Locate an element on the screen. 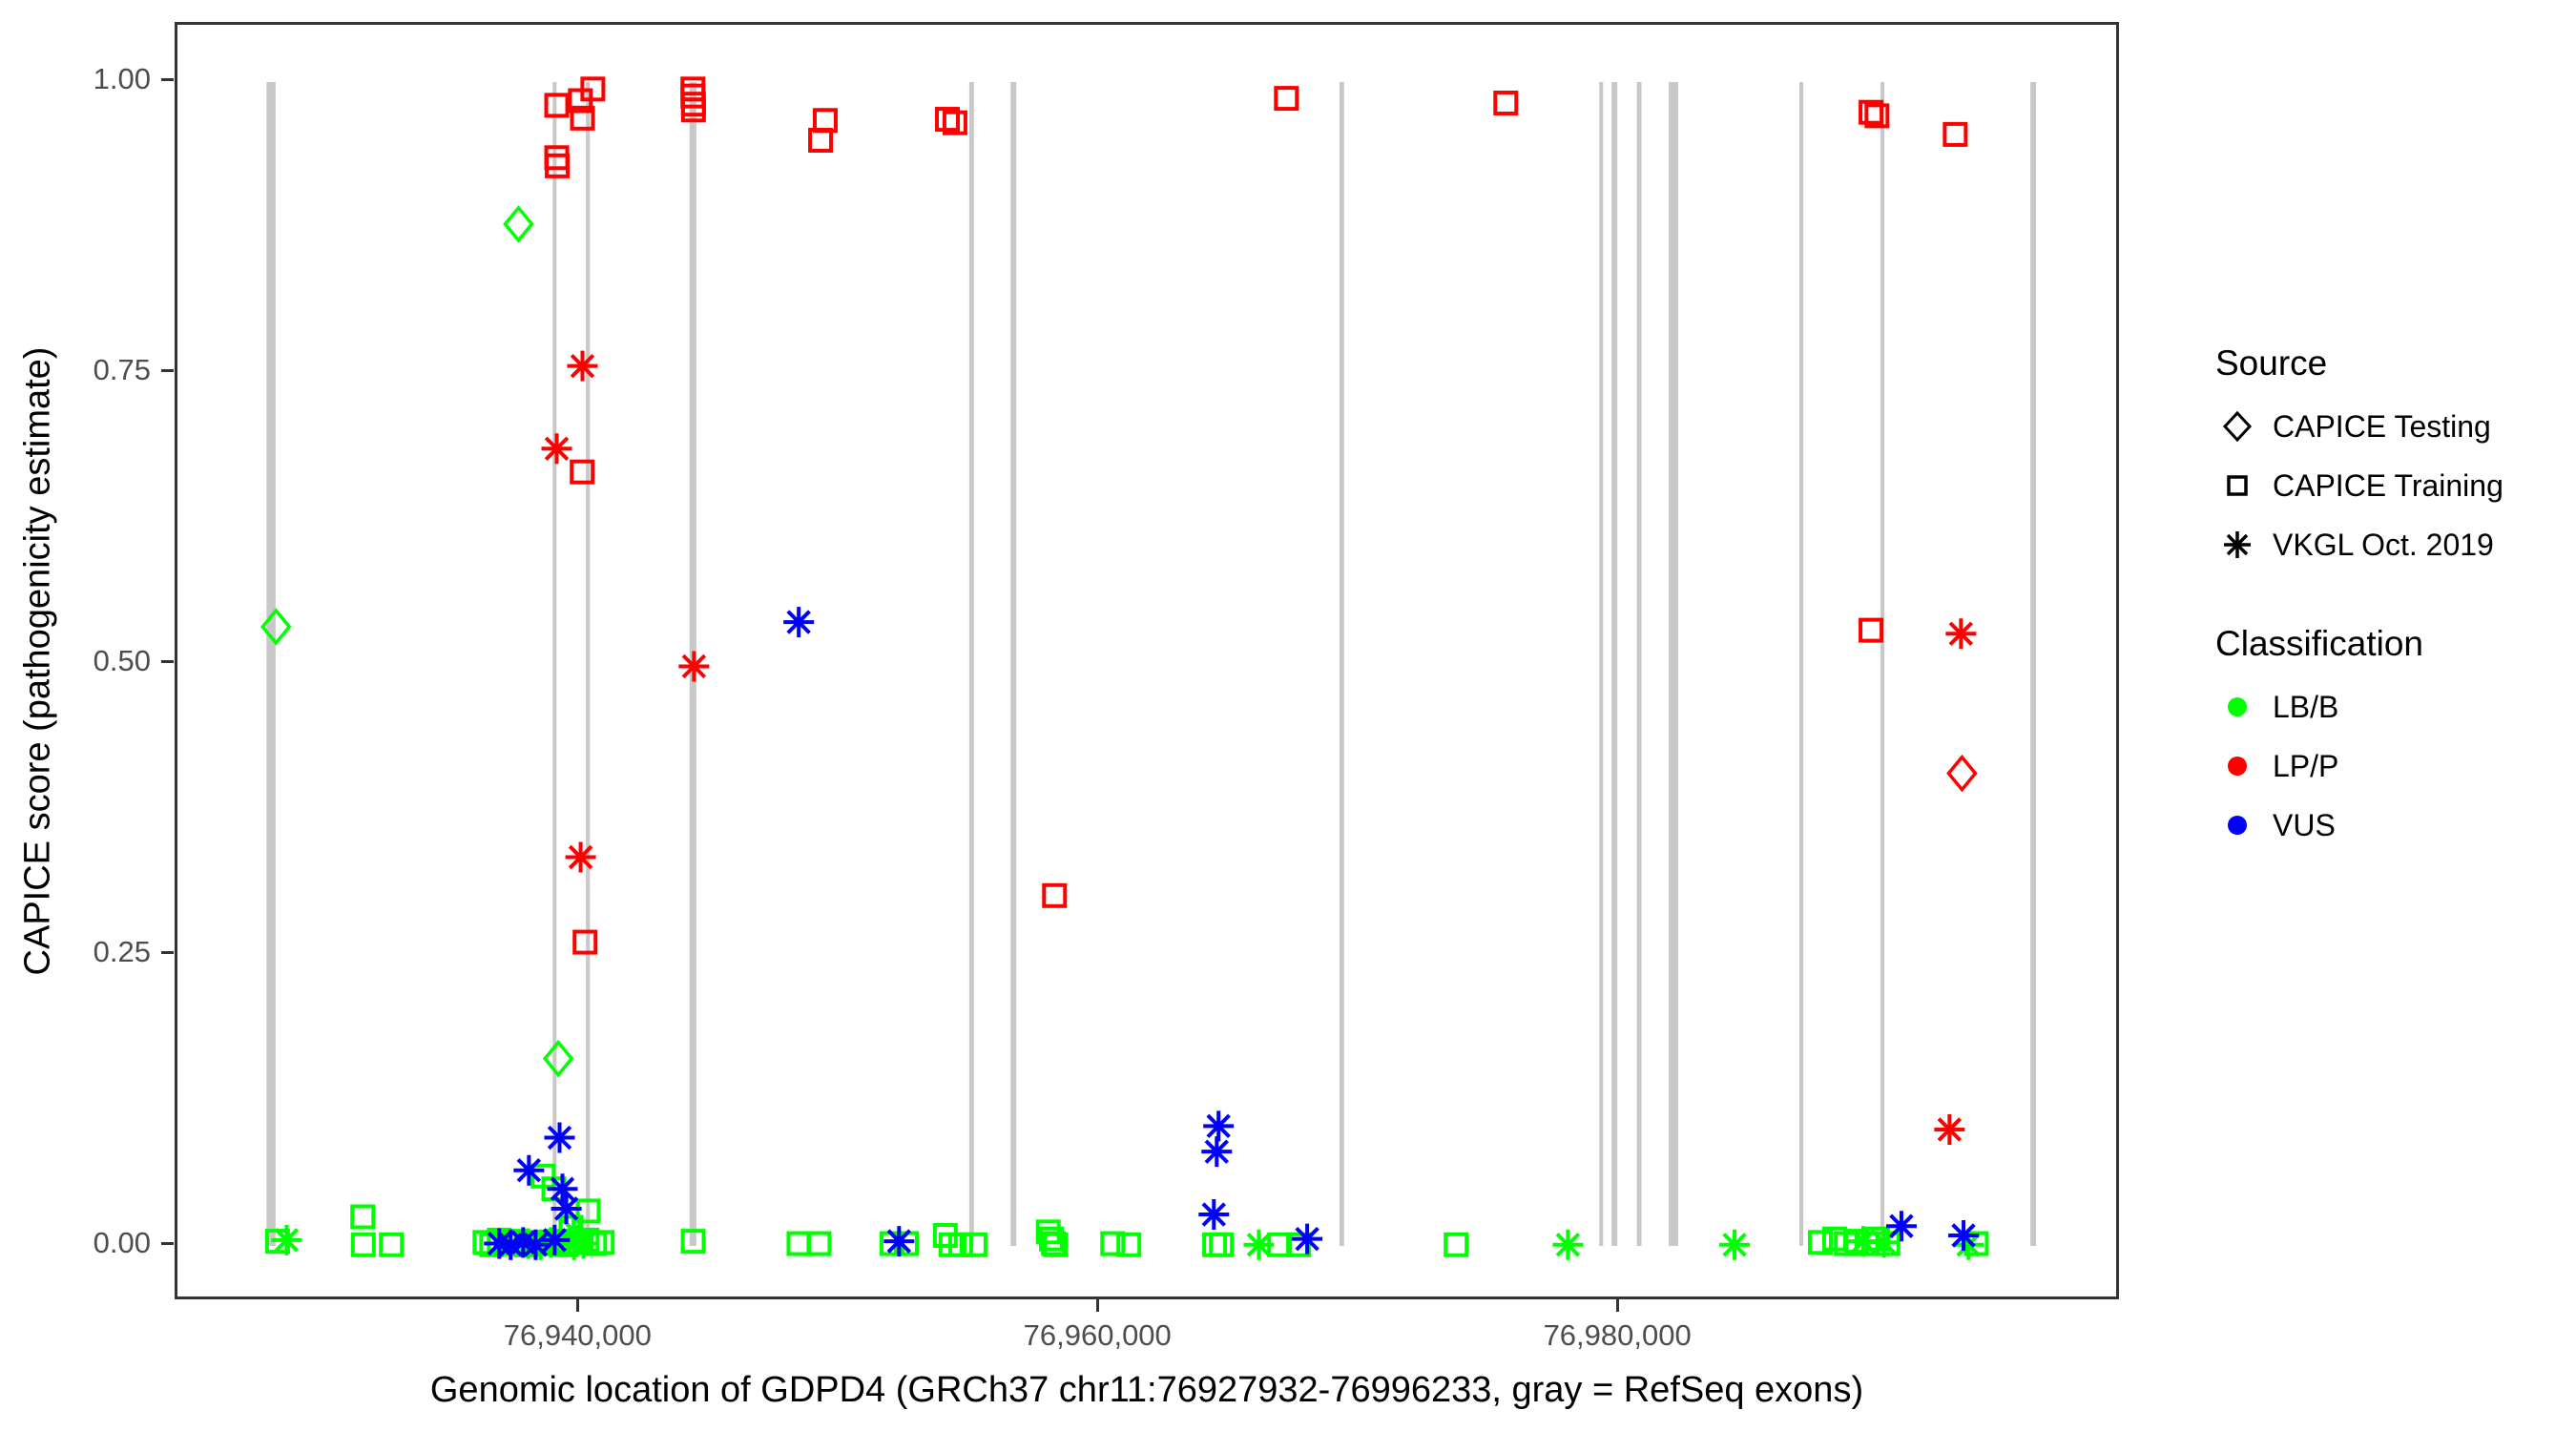 This screenshot has width=2576, height=1431. legend-item-lbb: LB/B is located at coordinates (2391, 706).